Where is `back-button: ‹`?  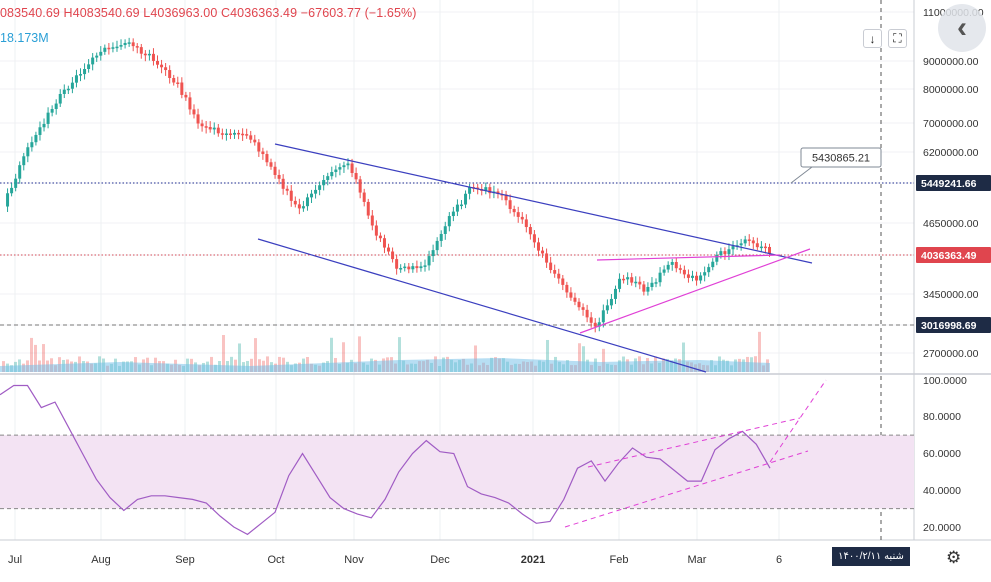 back-button: ‹ is located at coordinates (962, 28).